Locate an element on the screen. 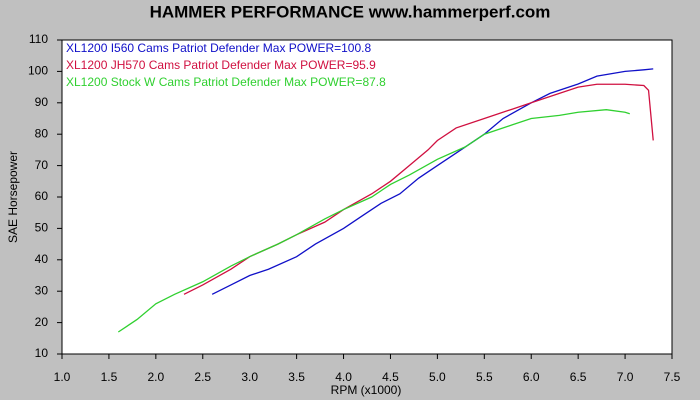  chart-title: HAMMER PERFORMANCE www.hammerperf.com is located at coordinates (350, 11).